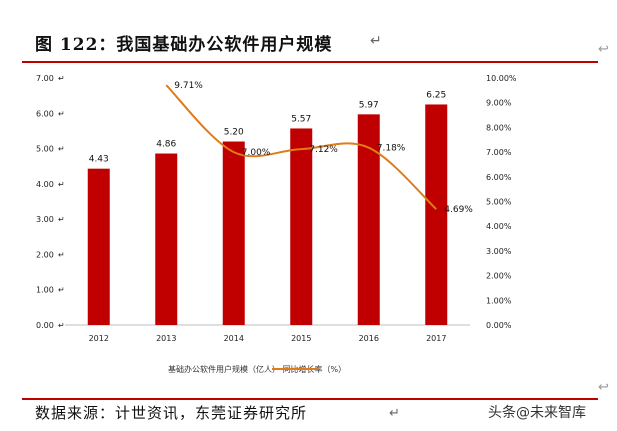 The image size is (617, 431). I want to click on line-data-label: 4.69%, so click(458, 210).